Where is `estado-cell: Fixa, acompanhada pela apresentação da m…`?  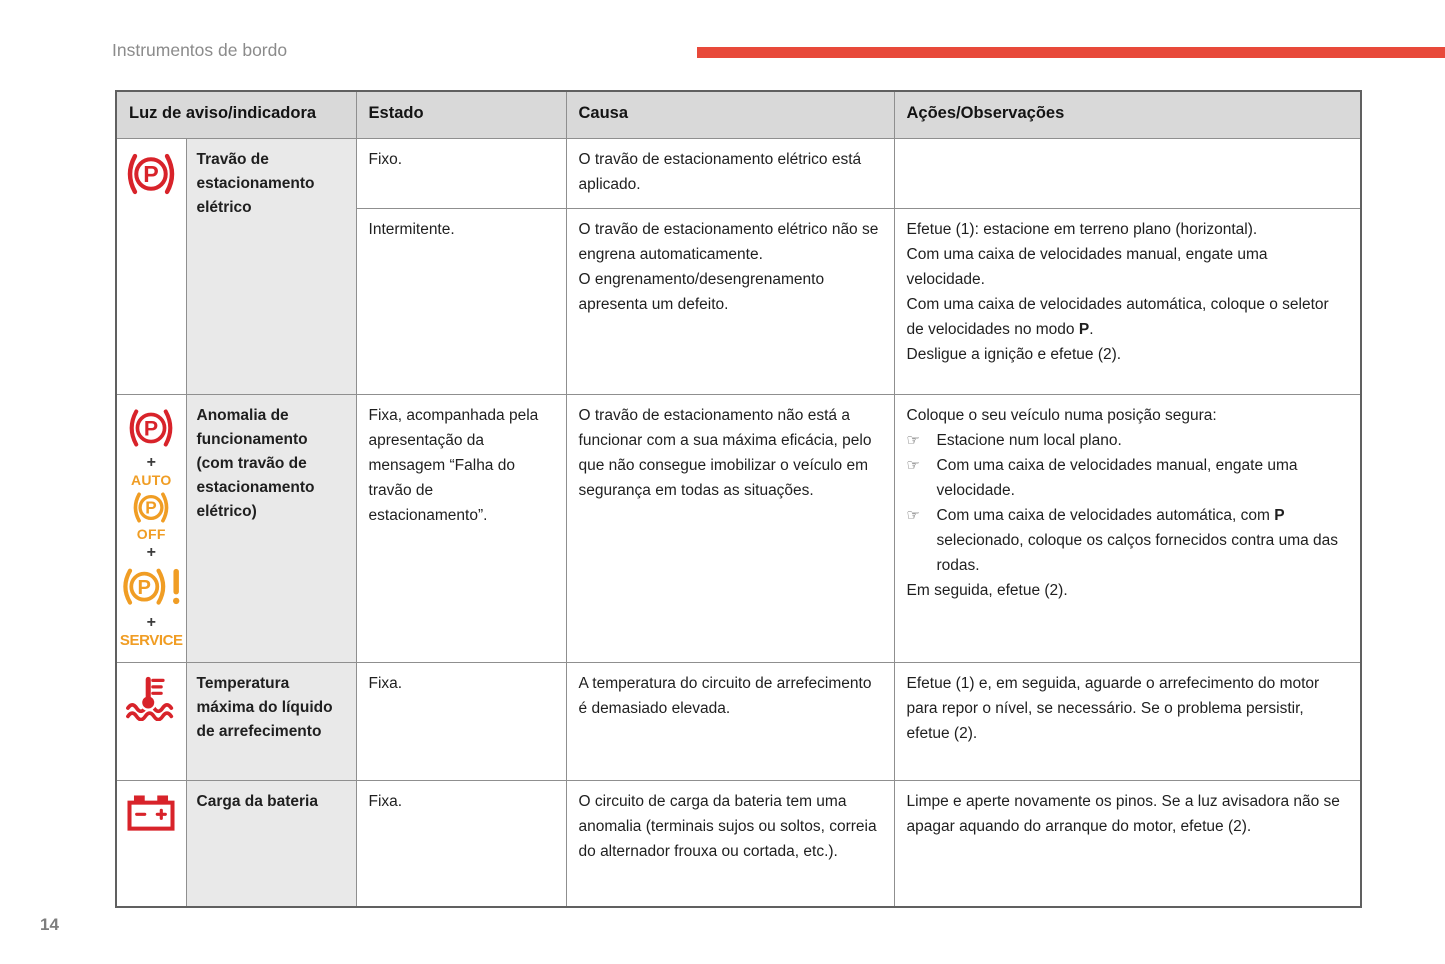
estado-cell: Fixa, acompanhada pela apresentação da m… is located at coordinates (461, 528).